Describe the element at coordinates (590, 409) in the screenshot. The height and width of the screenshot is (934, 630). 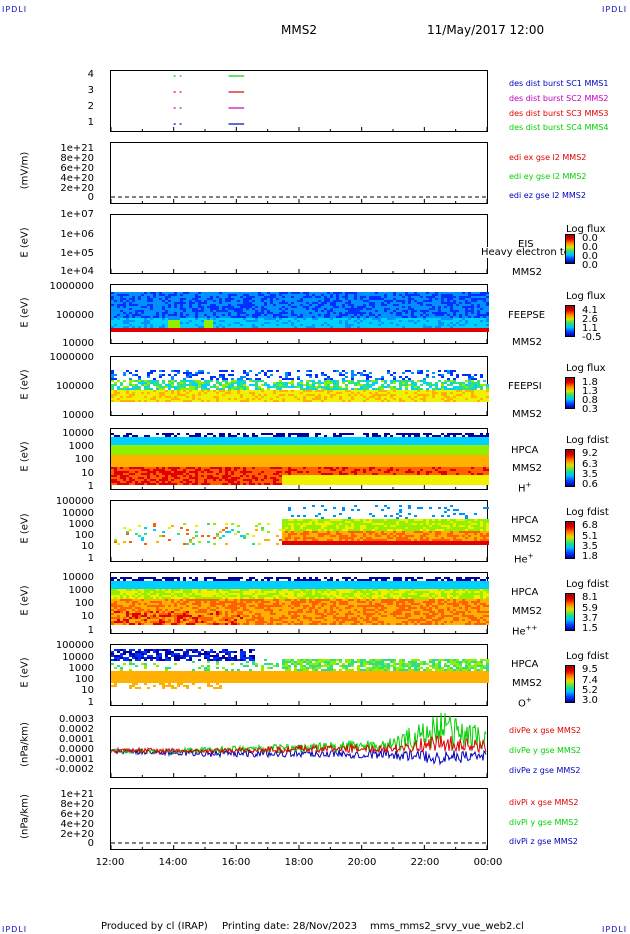
I see `colorbar-value: 0.3` at that location.